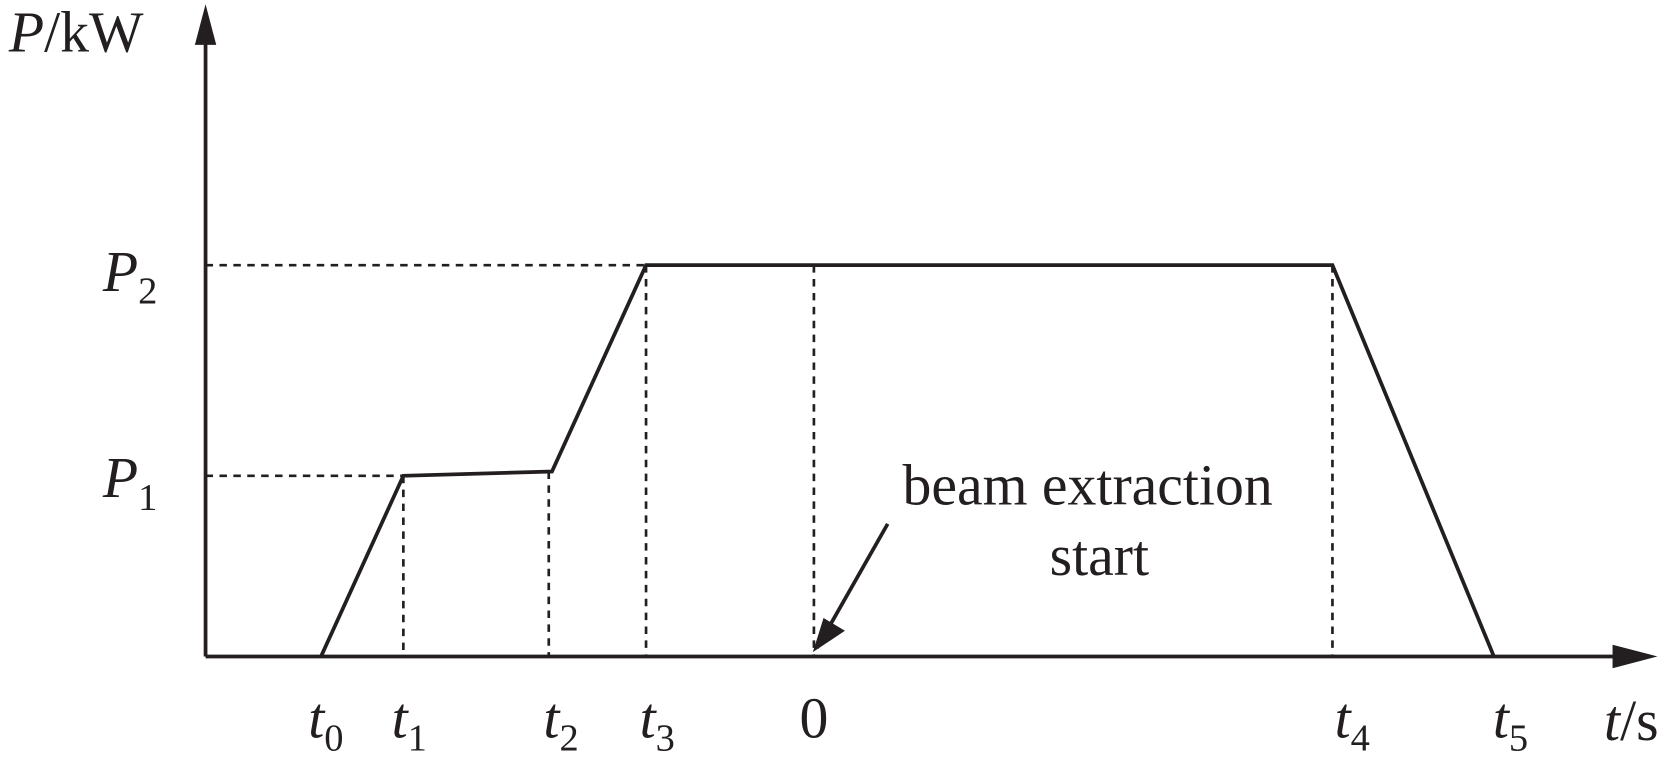 This screenshot has width=1677, height=773. What do you see at coordinates (94, 32) in the screenshot?
I see `unit: /kW` at bounding box center [94, 32].